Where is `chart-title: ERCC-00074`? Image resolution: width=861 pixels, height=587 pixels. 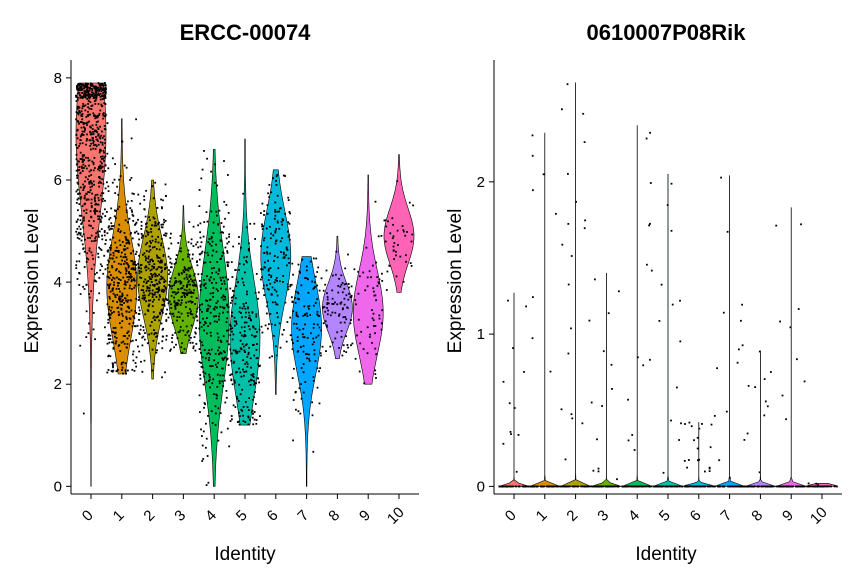 chart-title: ERCC-00074 is located at coordinates (246, 32).